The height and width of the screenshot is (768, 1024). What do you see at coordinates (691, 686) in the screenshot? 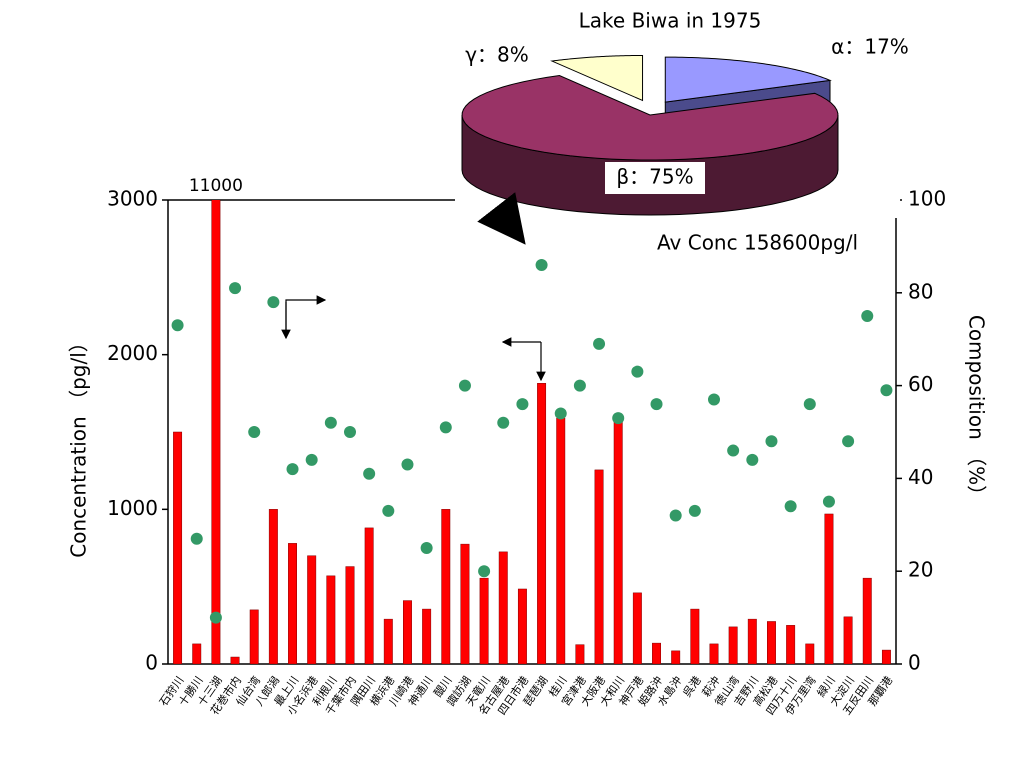
I see `x-tick-label: 呉港` at bounding box center [691, 686].